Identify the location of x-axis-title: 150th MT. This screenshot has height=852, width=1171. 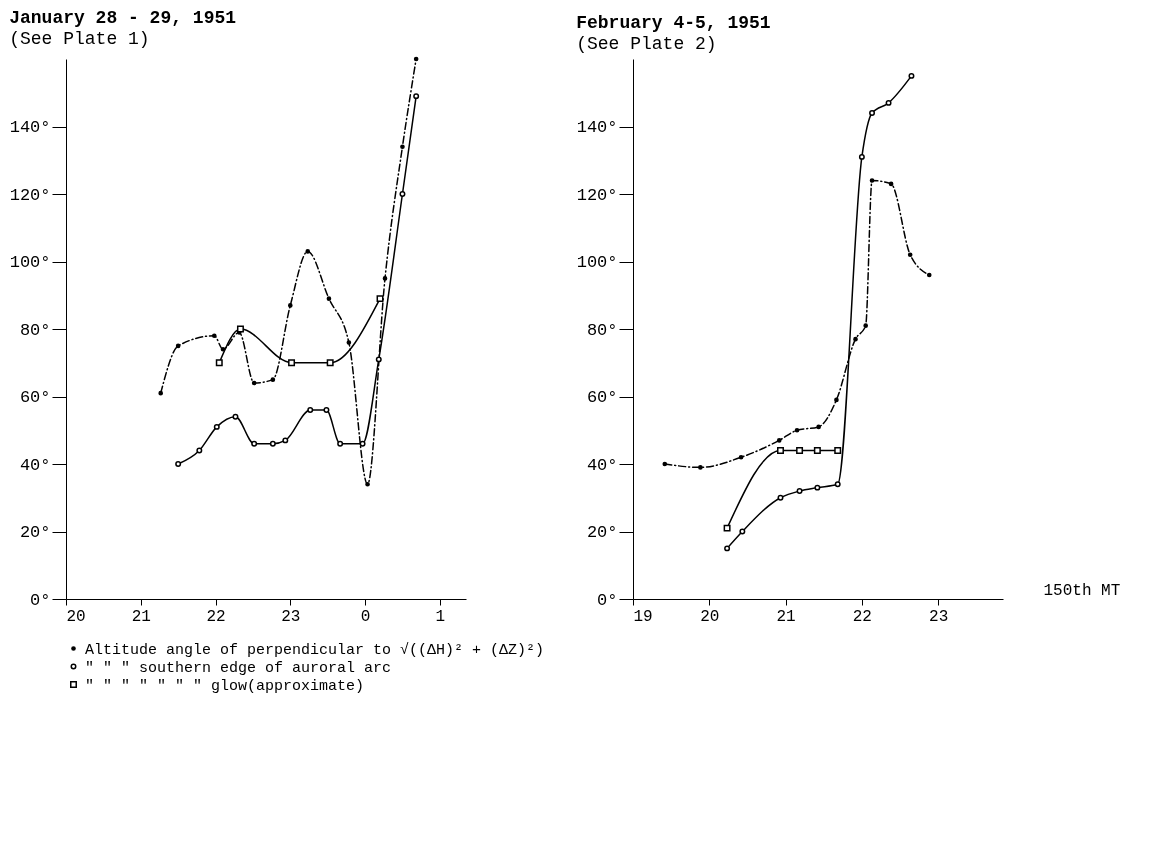
(1082, 590).